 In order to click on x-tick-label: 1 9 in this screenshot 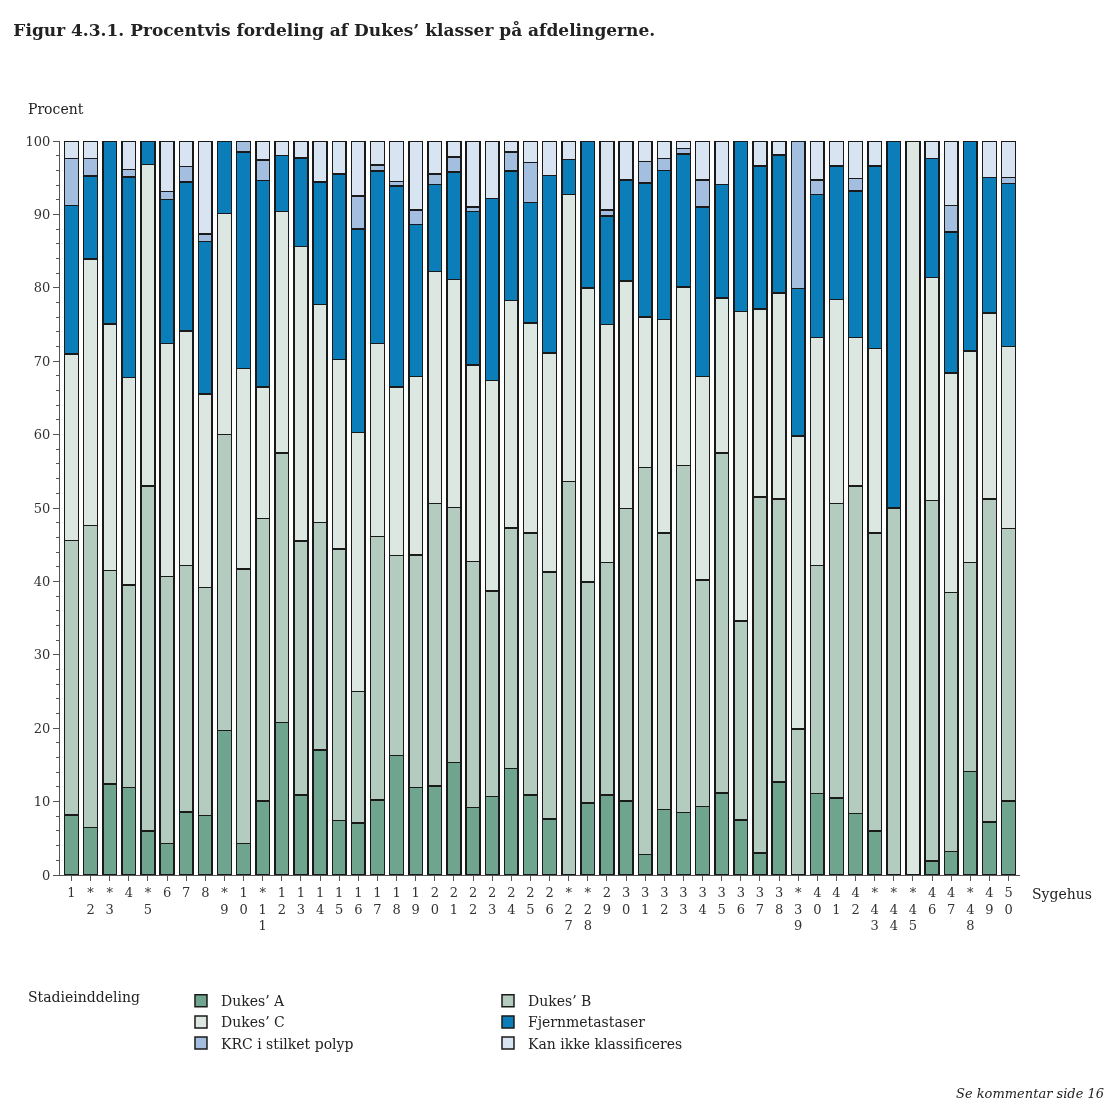, I will do `click(415, 900)`.